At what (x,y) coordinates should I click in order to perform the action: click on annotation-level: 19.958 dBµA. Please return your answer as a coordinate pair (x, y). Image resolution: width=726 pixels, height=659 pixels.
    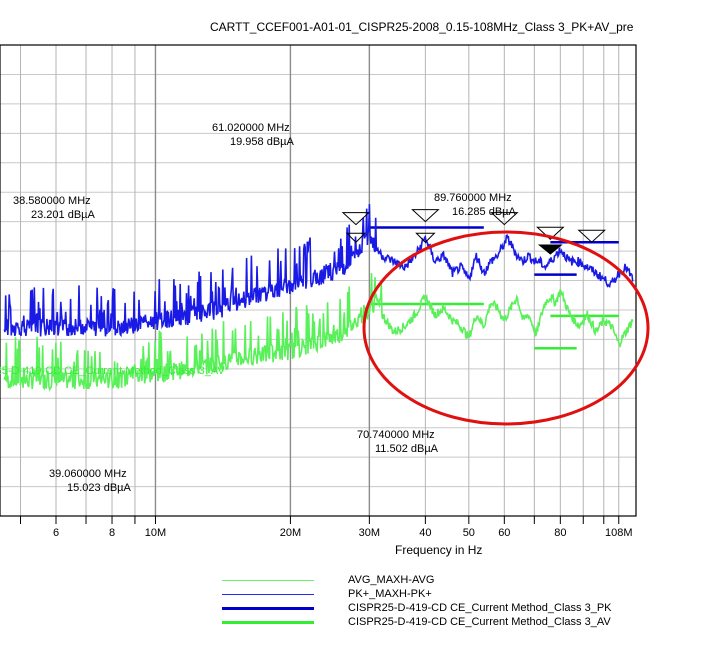
    Looking at the image, I should click on (262, 142).